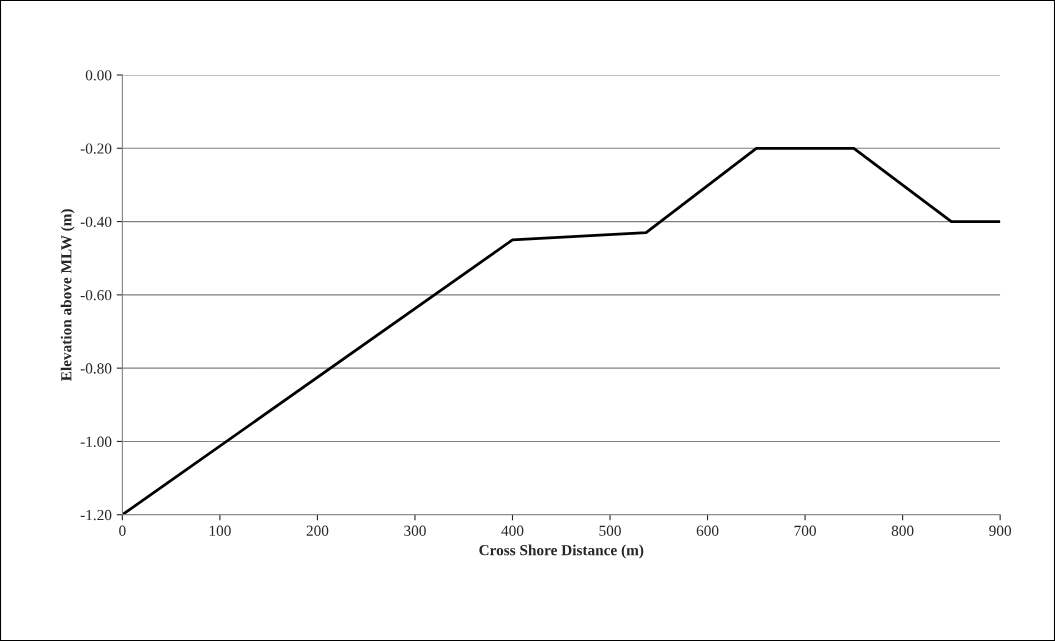 The width and height of the screenshot is (1055, 641). I want to click on x-tick-label: 700, so click(805, 530).